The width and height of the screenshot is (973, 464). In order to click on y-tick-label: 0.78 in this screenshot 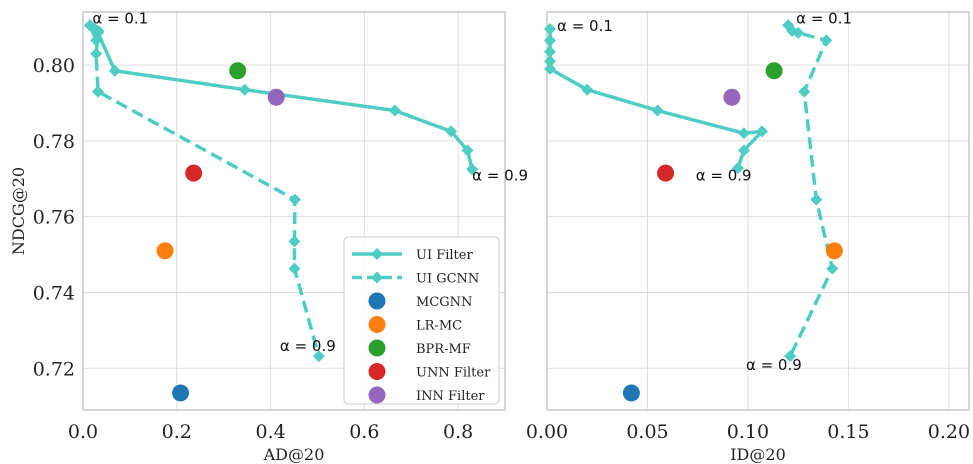, I will do `click(54, 142)`.